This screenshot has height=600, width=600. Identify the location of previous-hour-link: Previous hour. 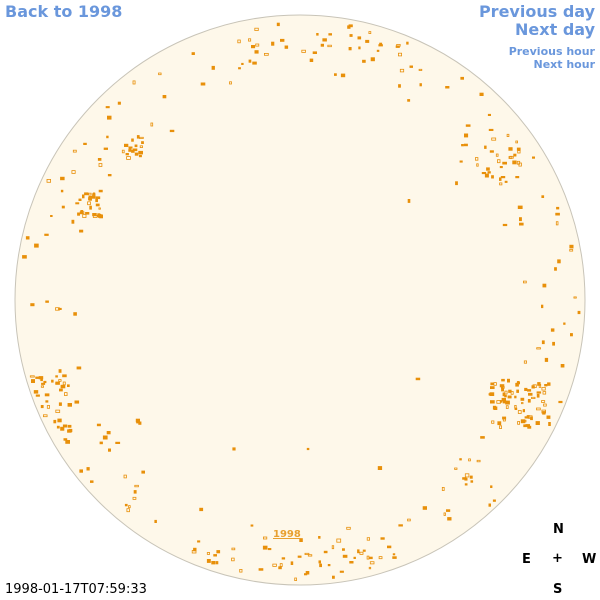
(551, 51).